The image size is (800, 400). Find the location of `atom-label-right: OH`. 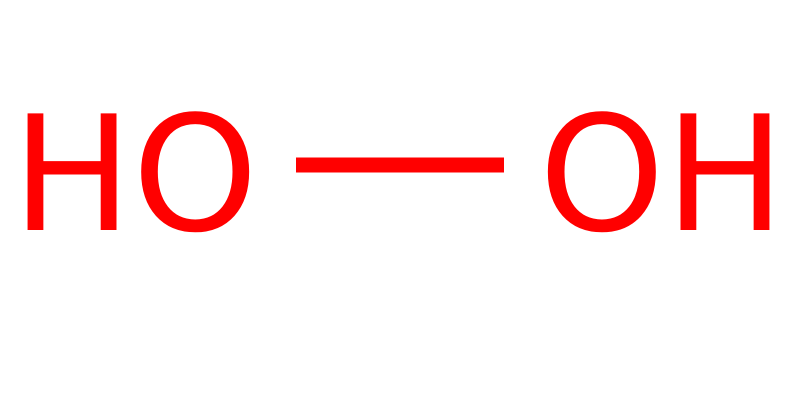

atom-label-right: OH is located at coordinates (662, 174).